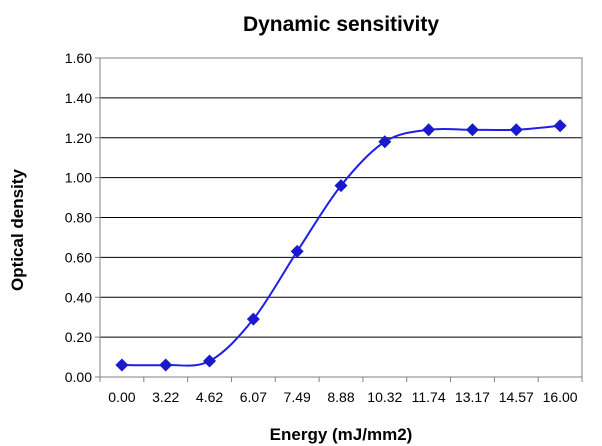 The width and height of the screenshot is (602, 446). Describe the element at coordinates (340, 397) in the screenshot. I see `x-tick-label: 8.88` at that location.